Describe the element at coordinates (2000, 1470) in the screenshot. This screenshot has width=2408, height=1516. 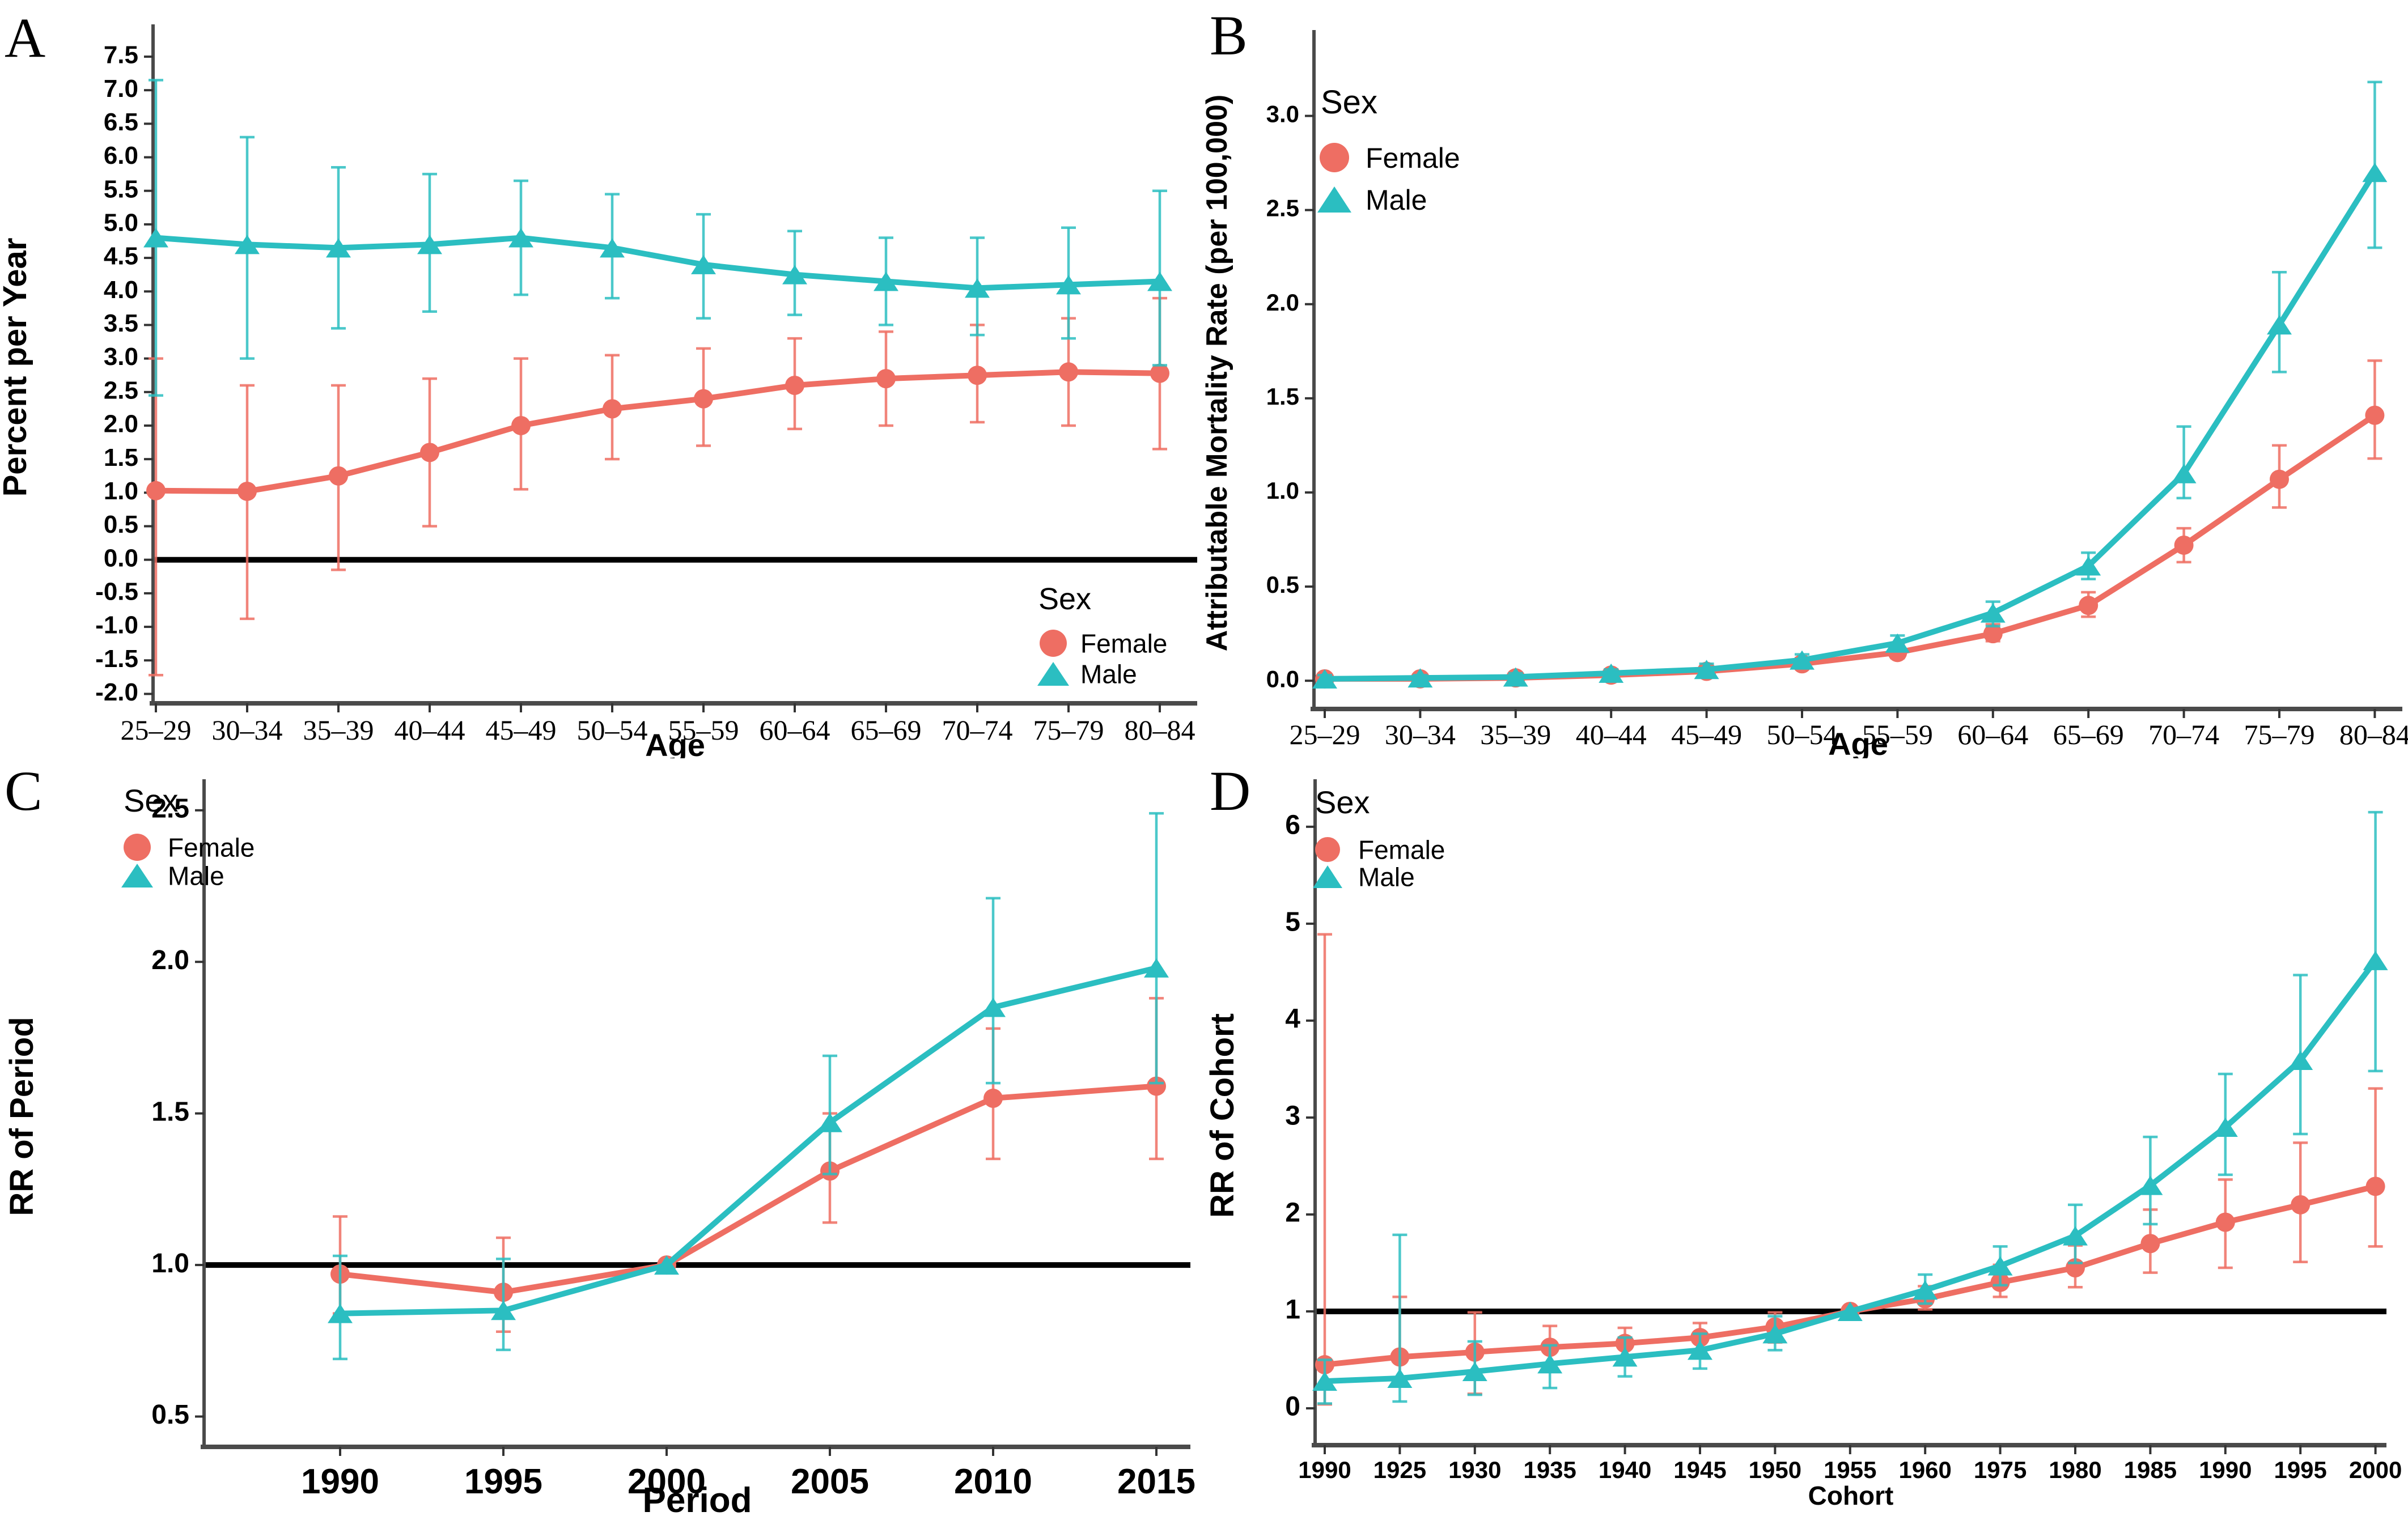
I see `x-tick-label: 1975` at that location.